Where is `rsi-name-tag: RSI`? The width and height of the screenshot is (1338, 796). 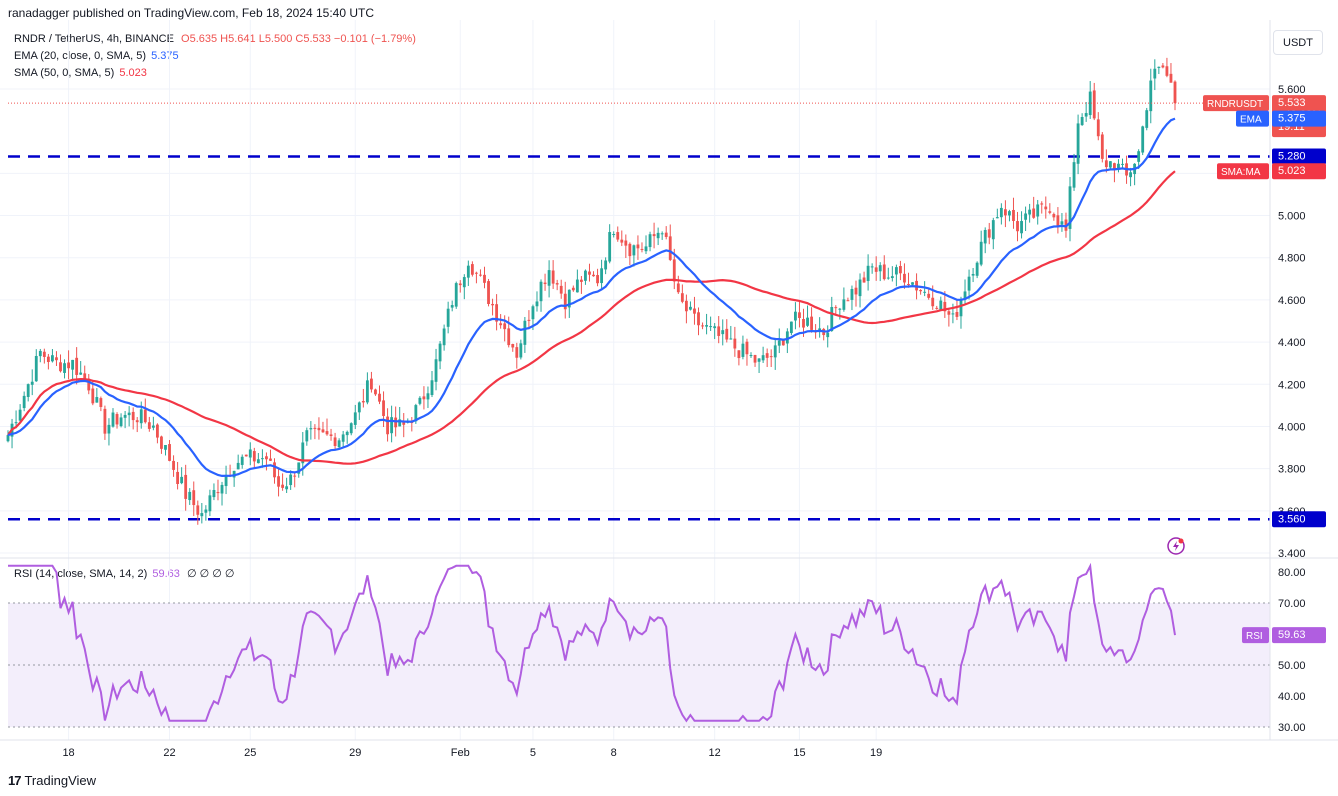
rsi-name-tag: RSI is located at coordinates (1255, 635).